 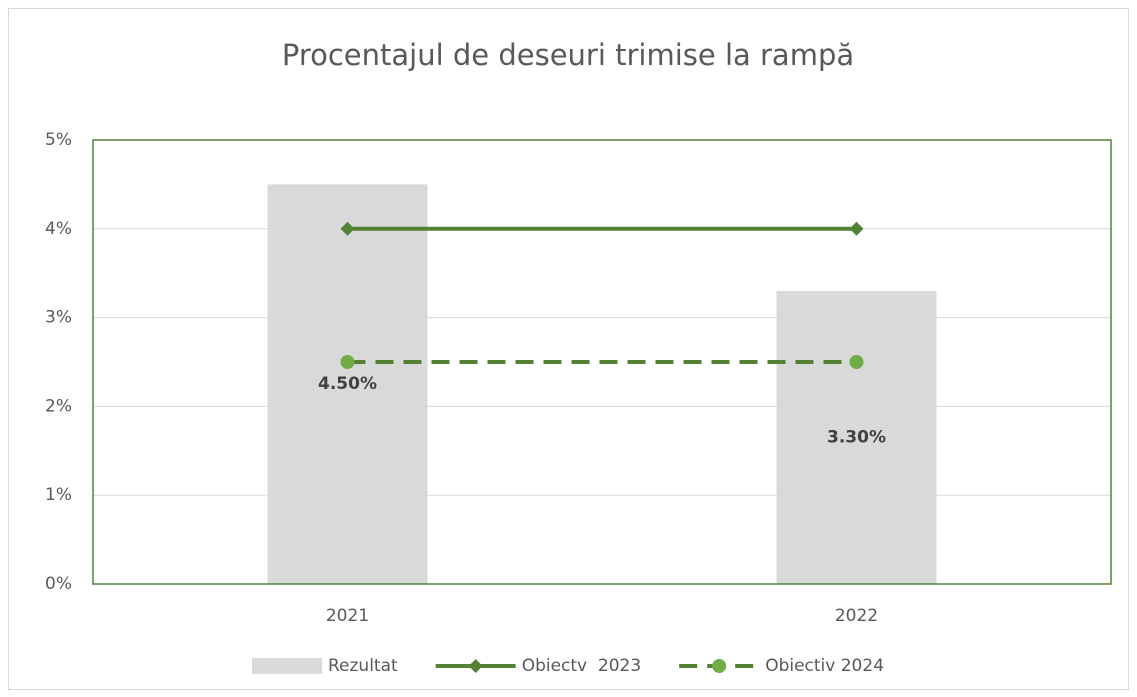 I want to click on y-tick-label: 4%, so click(x=58, y=229).